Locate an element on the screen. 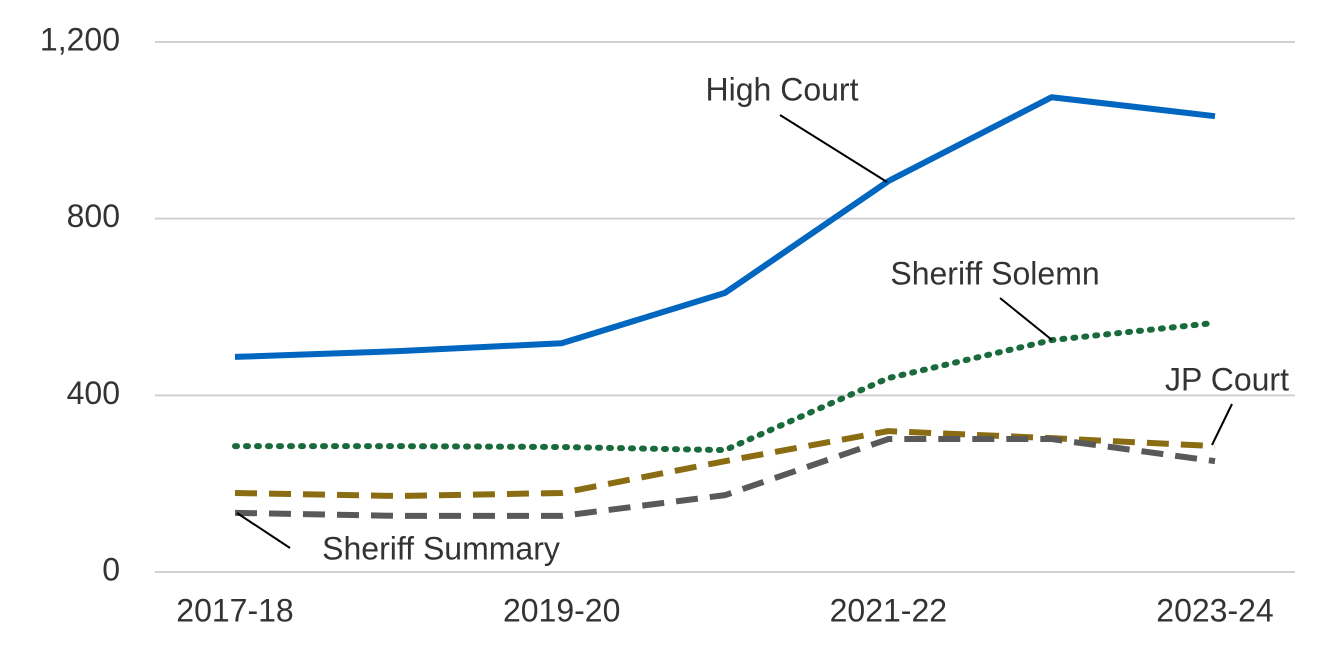 This screenshot has height=652, width=1322. x-tick-label: 2021-22 is located at coordinates (888, 610).